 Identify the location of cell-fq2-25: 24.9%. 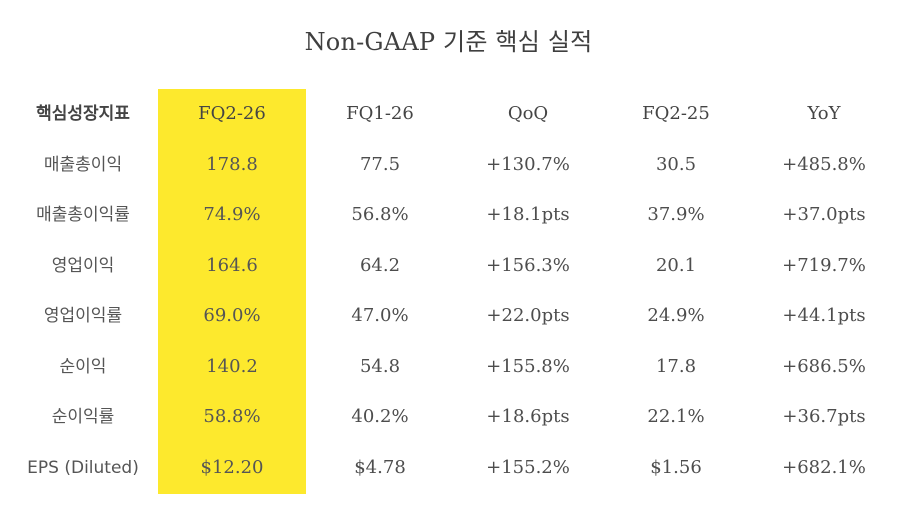
(676, 315).